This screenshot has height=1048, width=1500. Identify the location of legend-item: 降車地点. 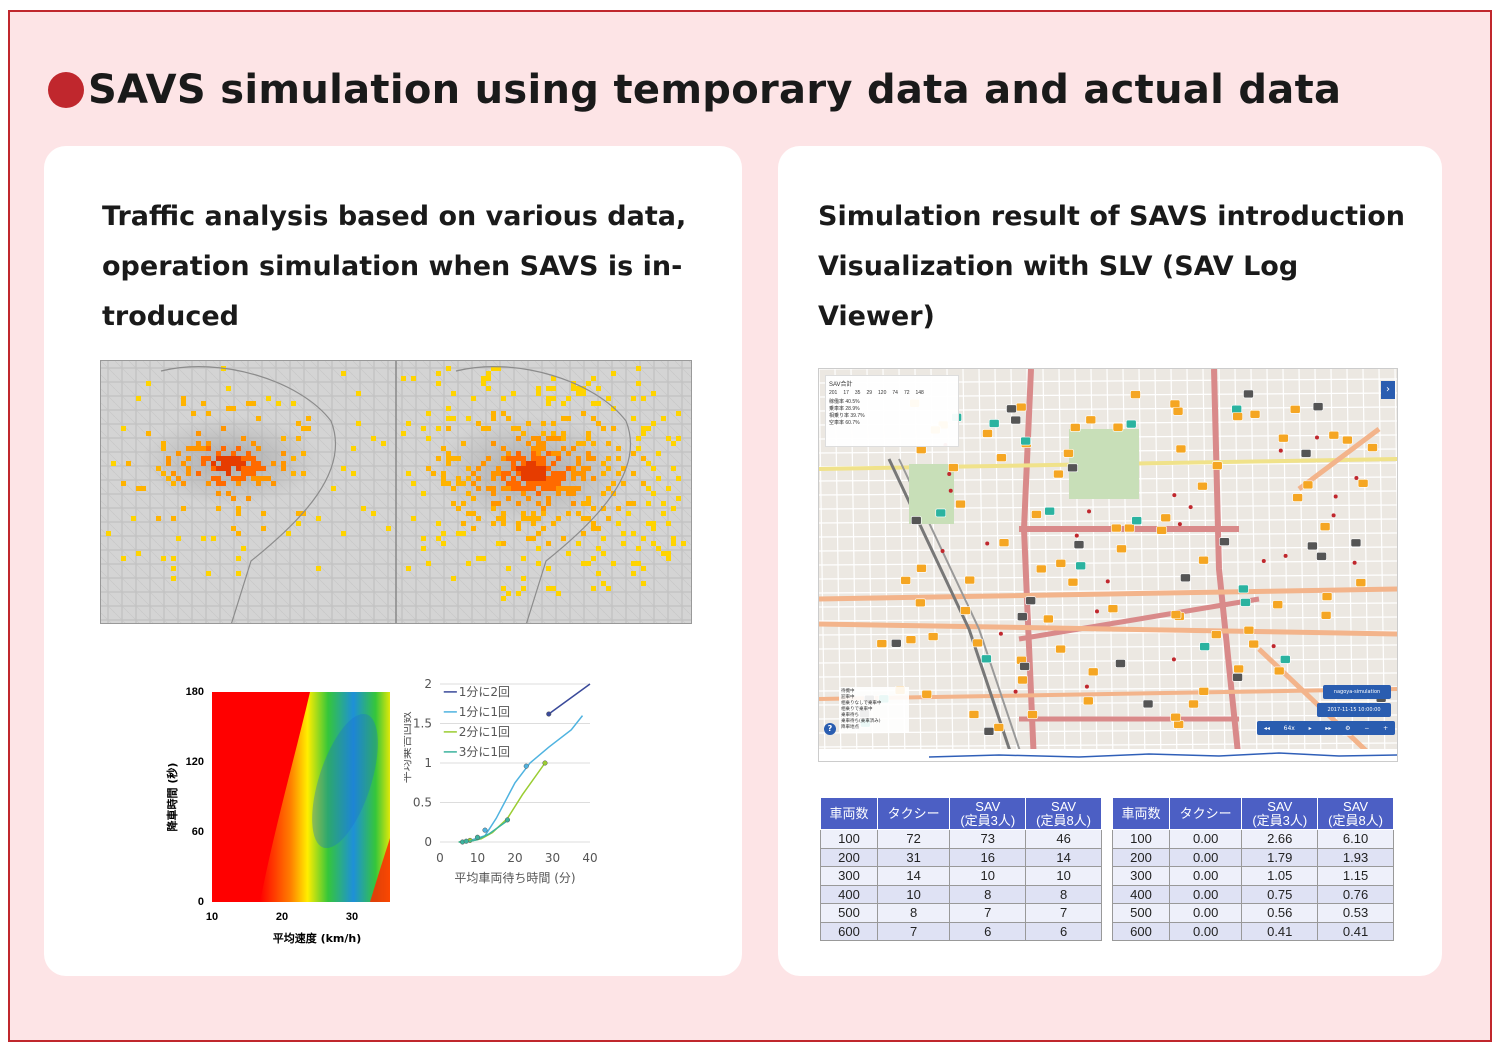
(850, 727).